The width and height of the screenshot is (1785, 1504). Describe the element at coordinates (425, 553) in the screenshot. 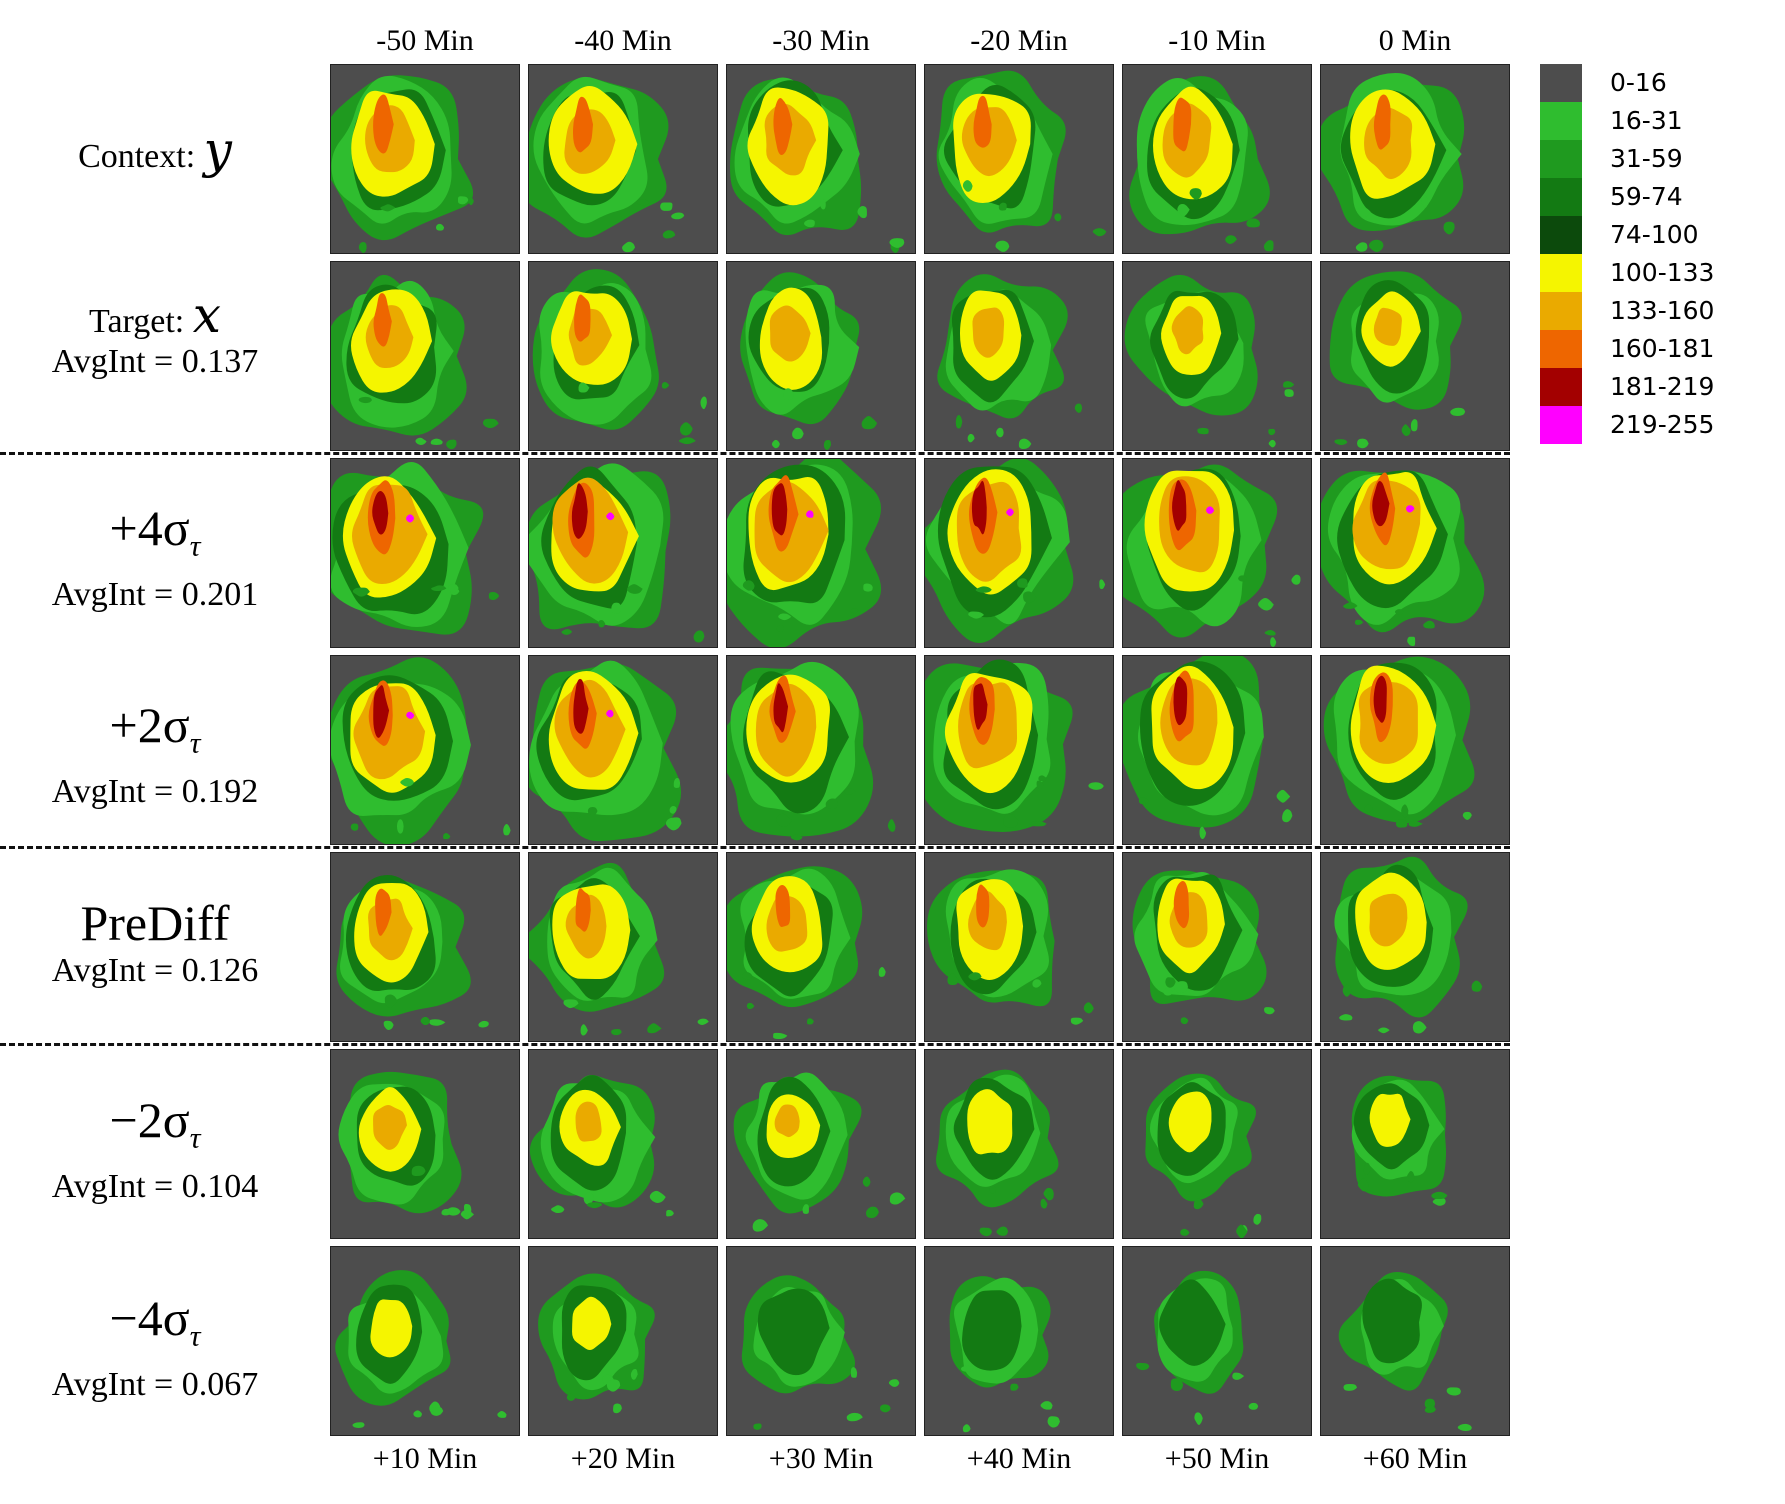

I see `radar-frame-plus4` at that location.